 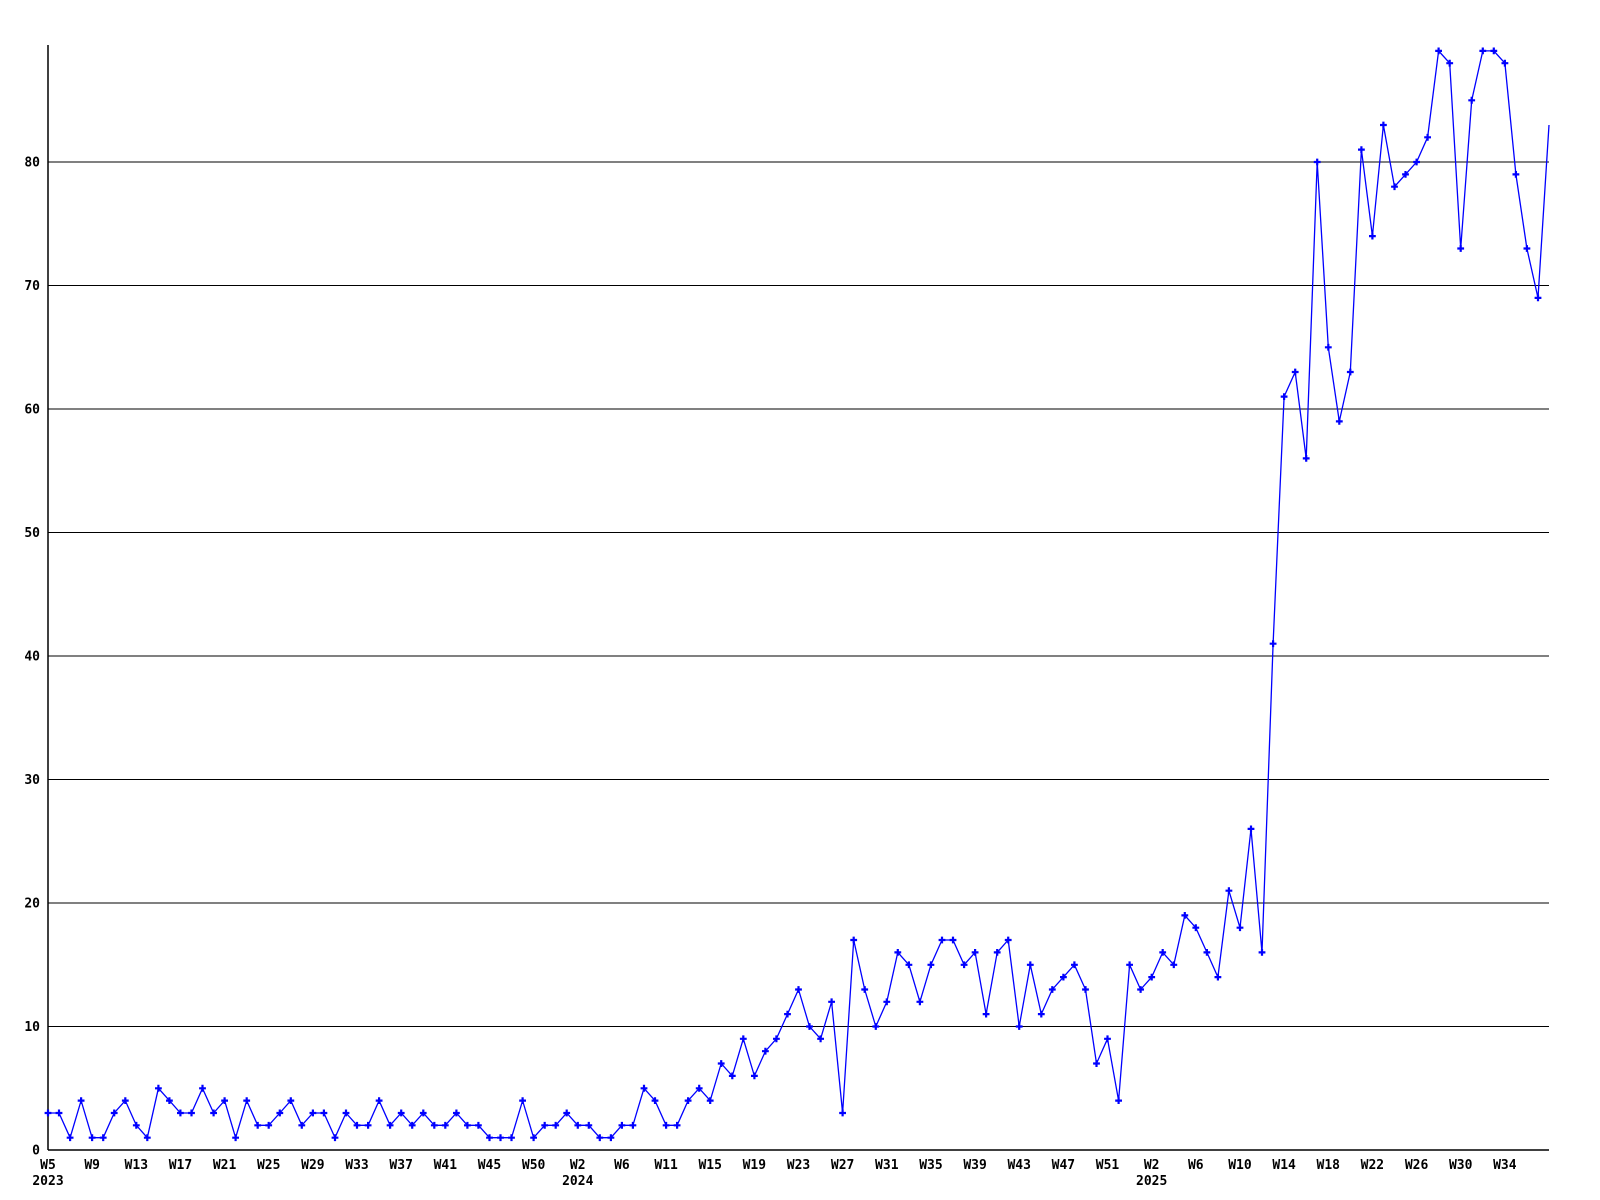 I want to click on year-label: 2024, so click(x=577, y=1181).